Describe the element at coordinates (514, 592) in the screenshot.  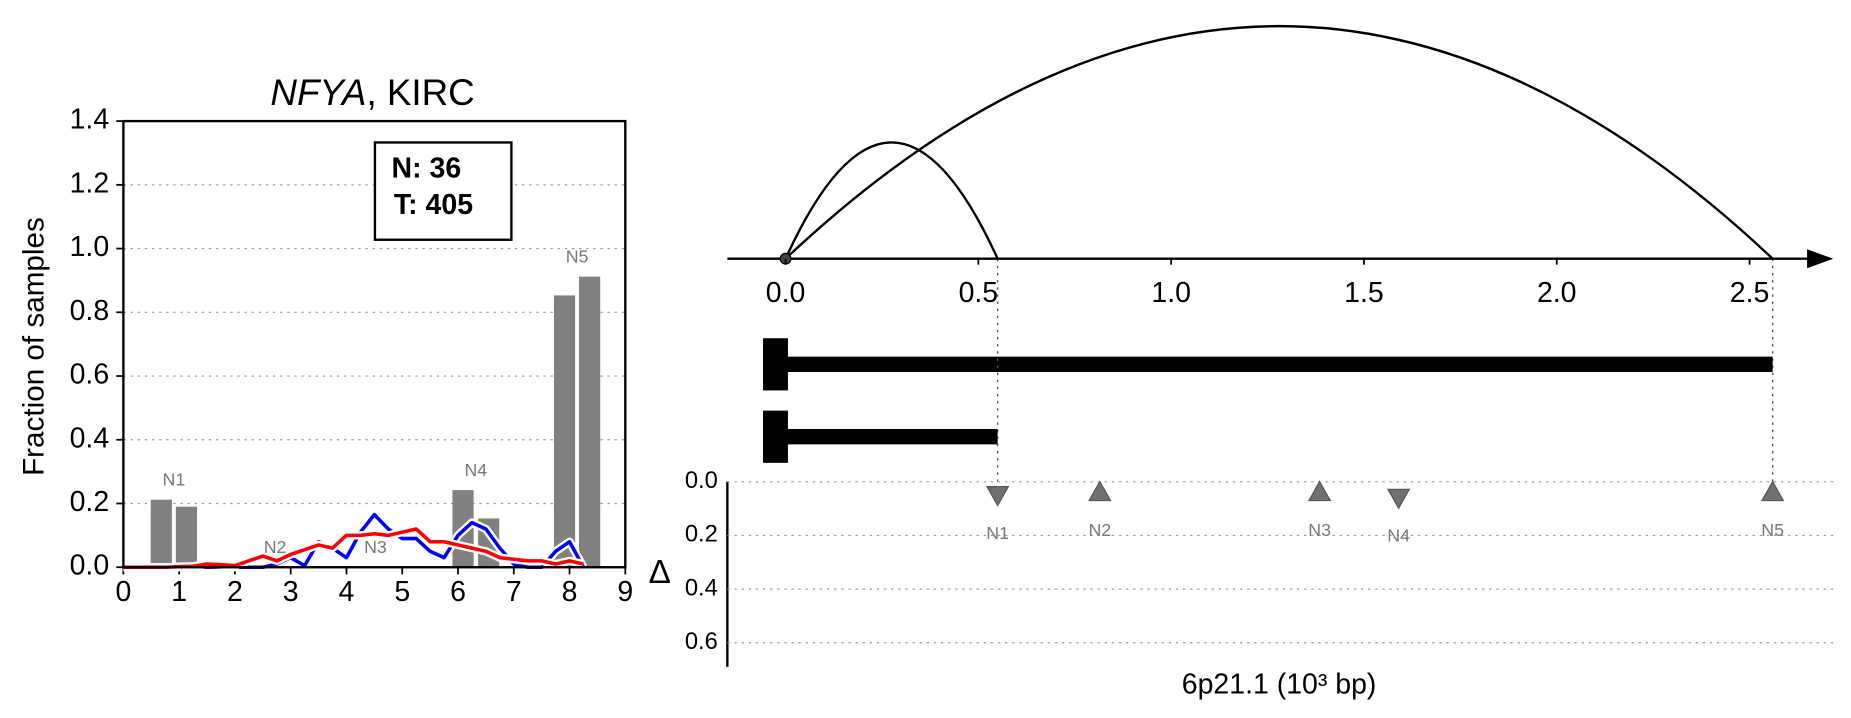
I see `x-tick-label: 7` at that location.